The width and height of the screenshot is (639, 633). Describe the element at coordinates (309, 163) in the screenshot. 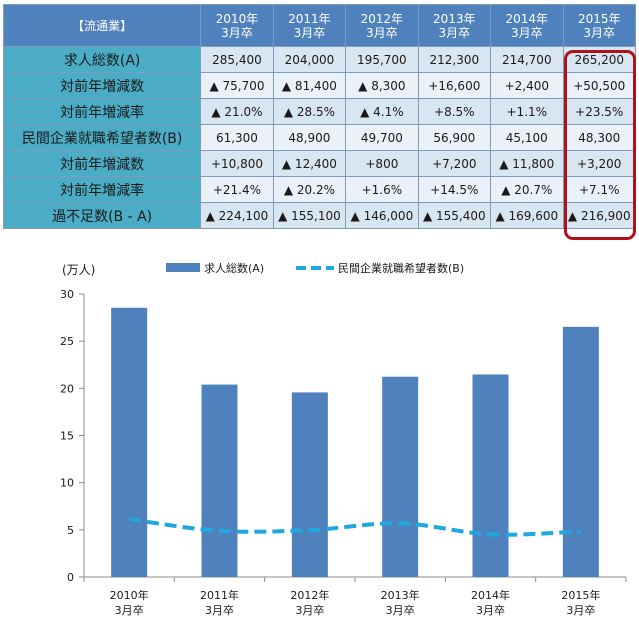

I see `table-cell: ▲ 12,400` at that location.